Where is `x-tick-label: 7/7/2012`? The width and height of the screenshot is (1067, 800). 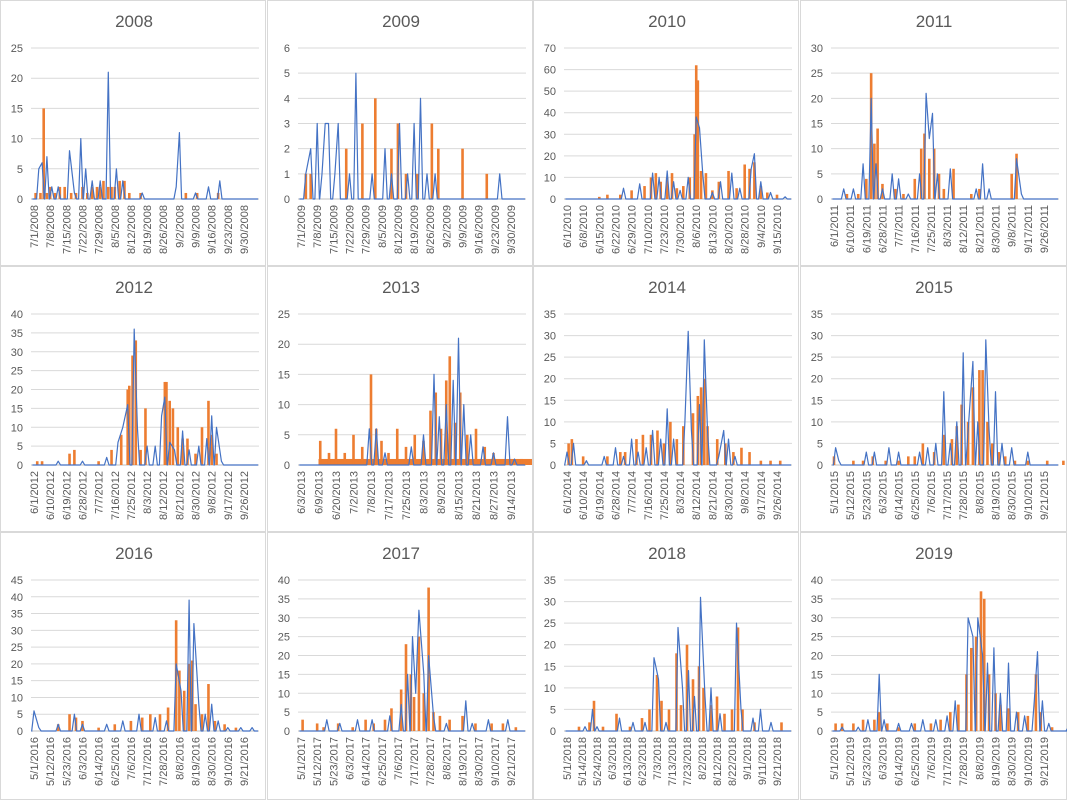 x-tick-label: 7/7/2012 is located at coordinates (100, 492).